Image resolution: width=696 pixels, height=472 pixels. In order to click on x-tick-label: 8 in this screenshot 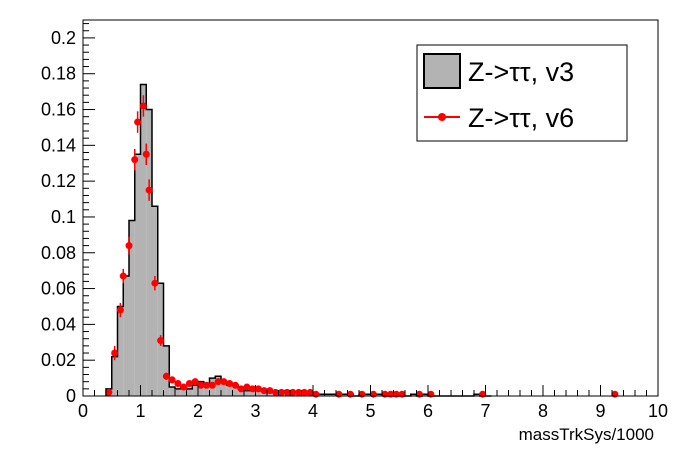, I will do `click(543, 411)`.